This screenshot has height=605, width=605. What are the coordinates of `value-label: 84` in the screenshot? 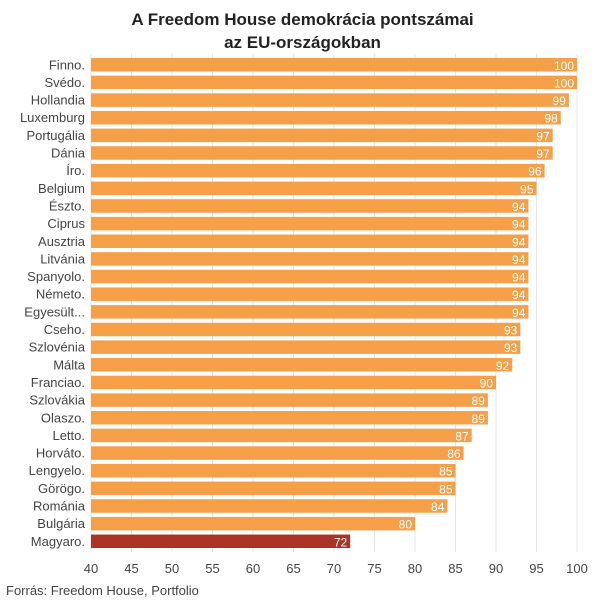 It's located at (438, 507).